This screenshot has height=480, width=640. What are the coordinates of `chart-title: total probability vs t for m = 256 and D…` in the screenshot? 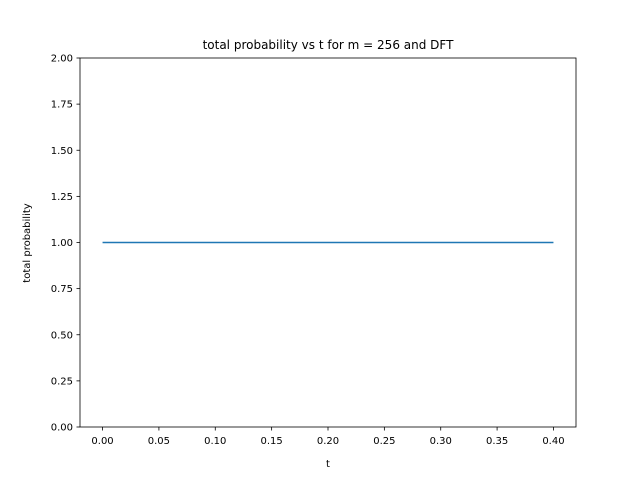 It's located at (329, 45).